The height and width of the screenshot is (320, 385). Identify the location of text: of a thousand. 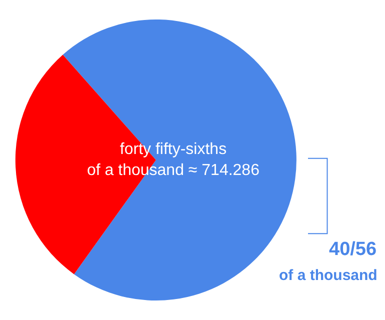
(328, 275).